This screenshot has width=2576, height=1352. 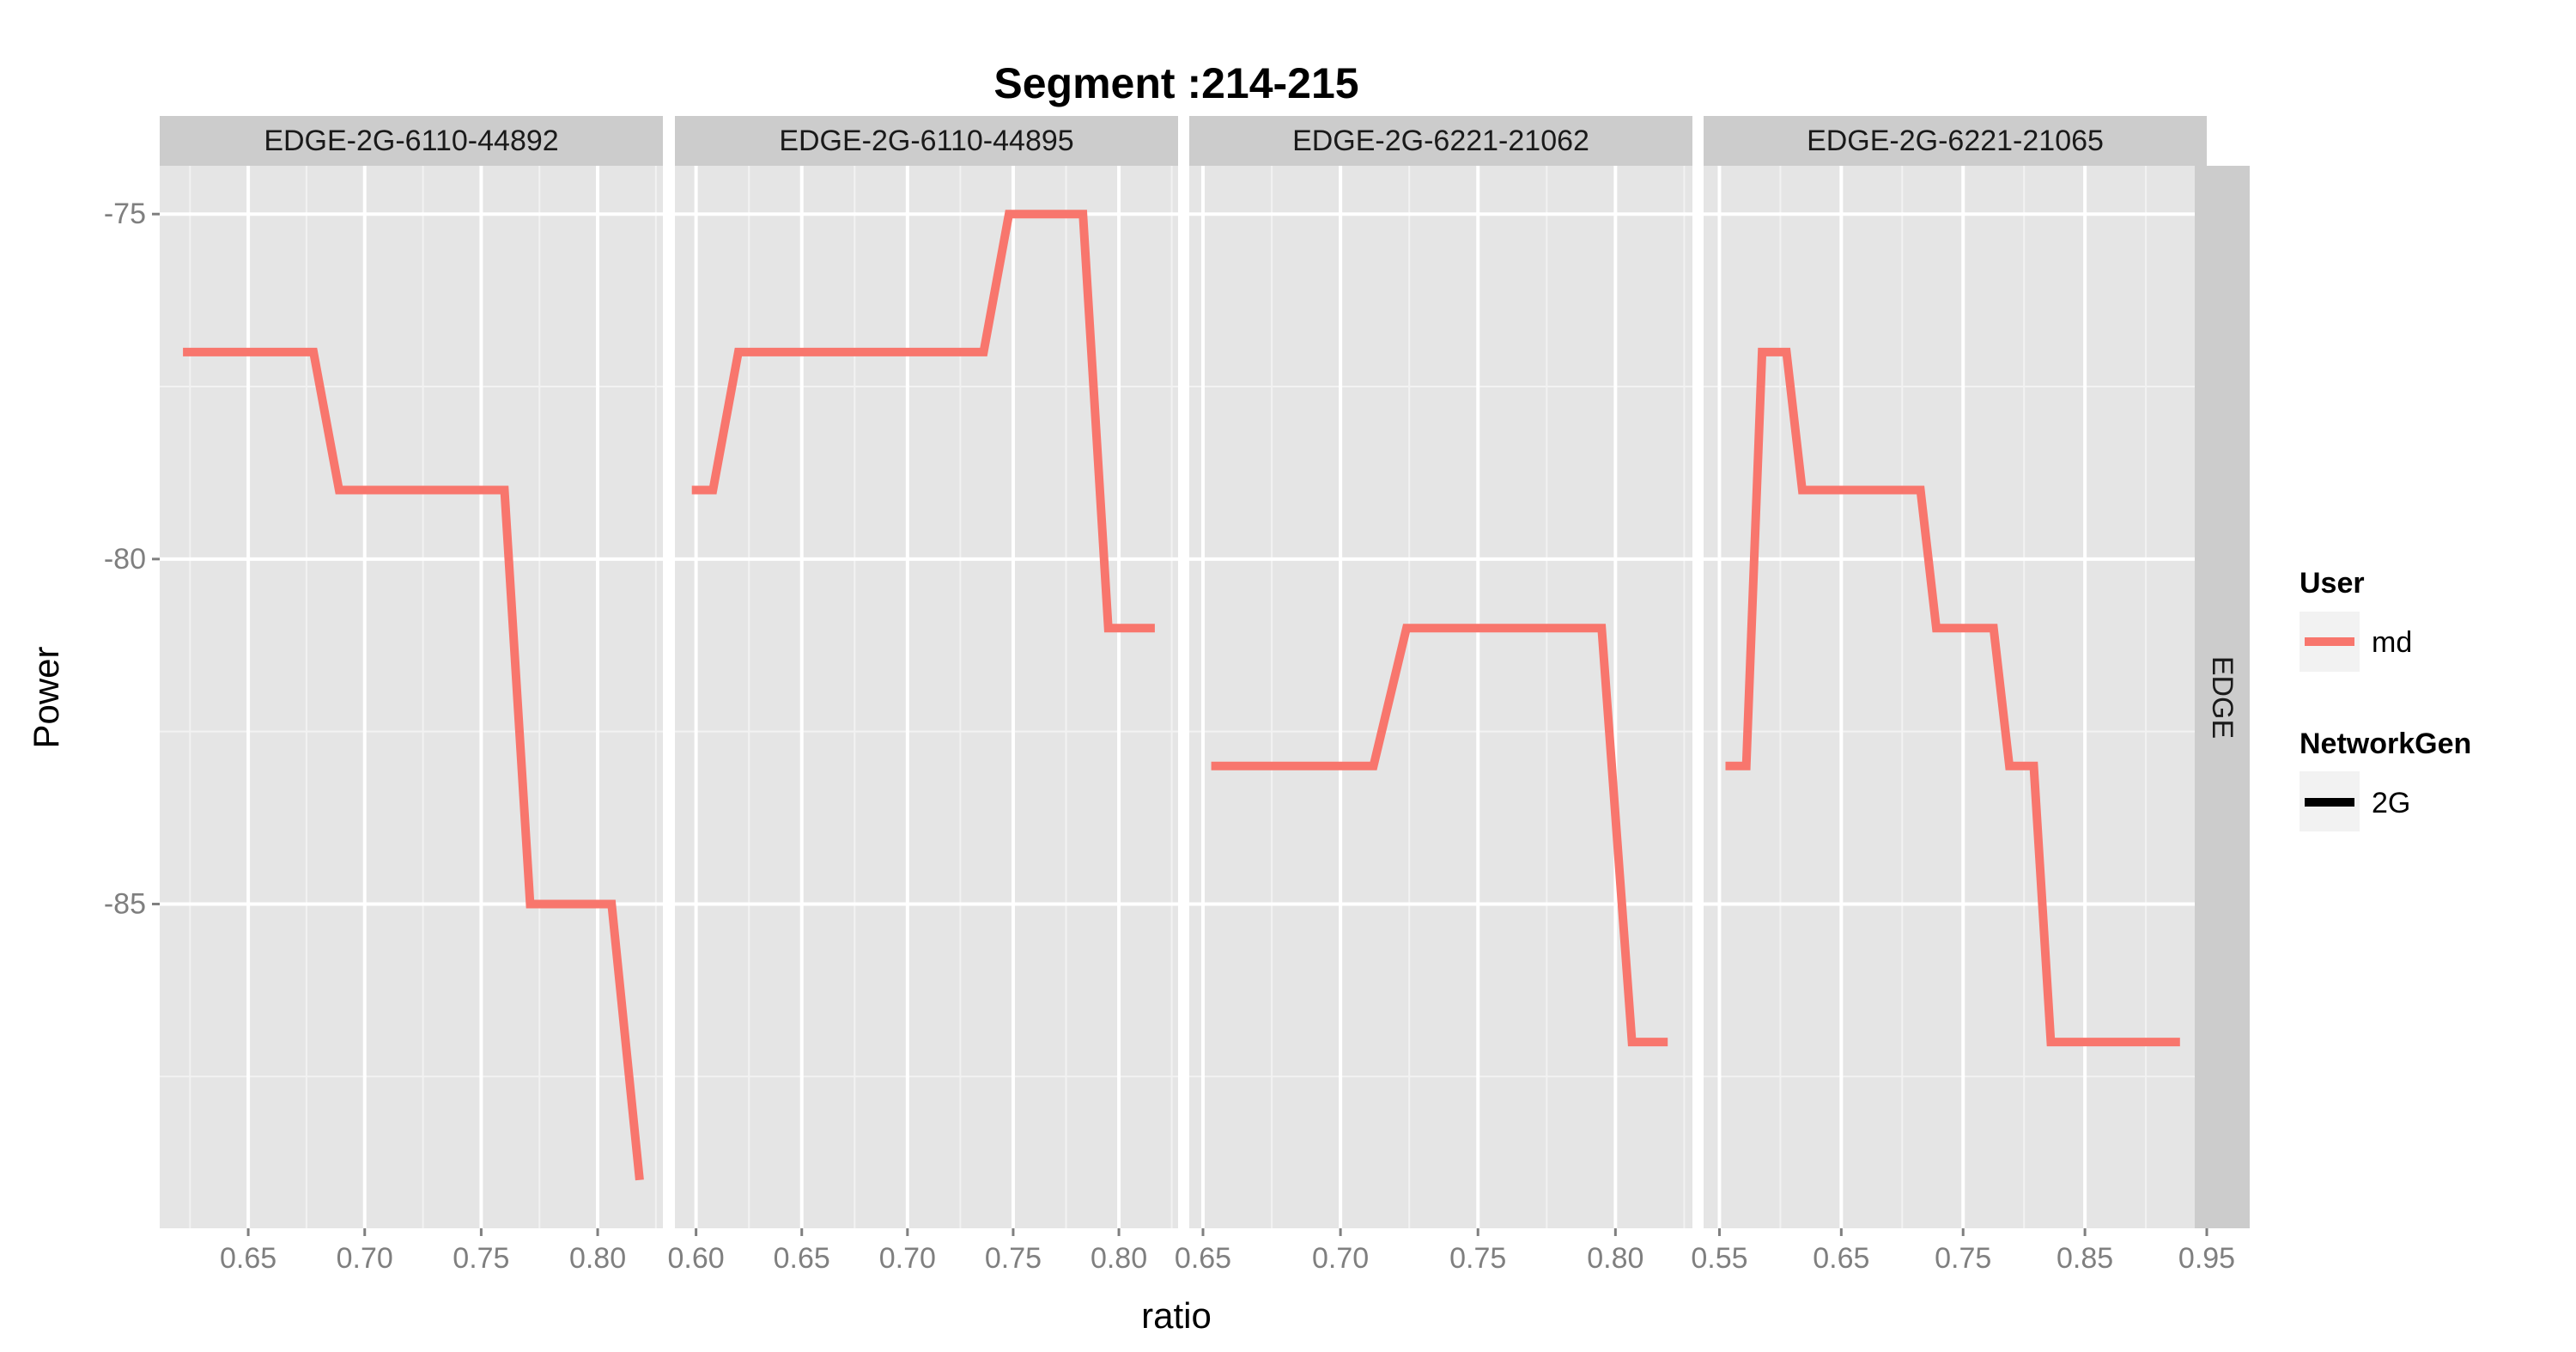 I want to click on facet-strip-label: EDGE-2G-6110-44895, so click(x=926, y=141).